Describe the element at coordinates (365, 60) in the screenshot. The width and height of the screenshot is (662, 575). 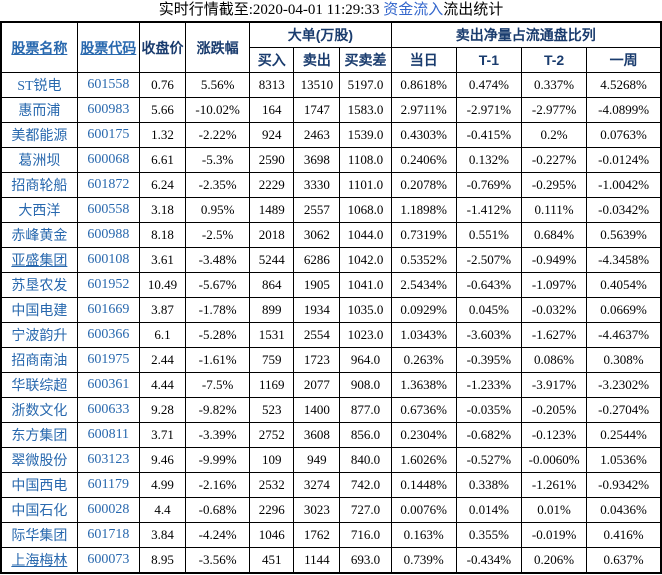
I see `column-header-buy-sell-diff: 买卖差` at that location.